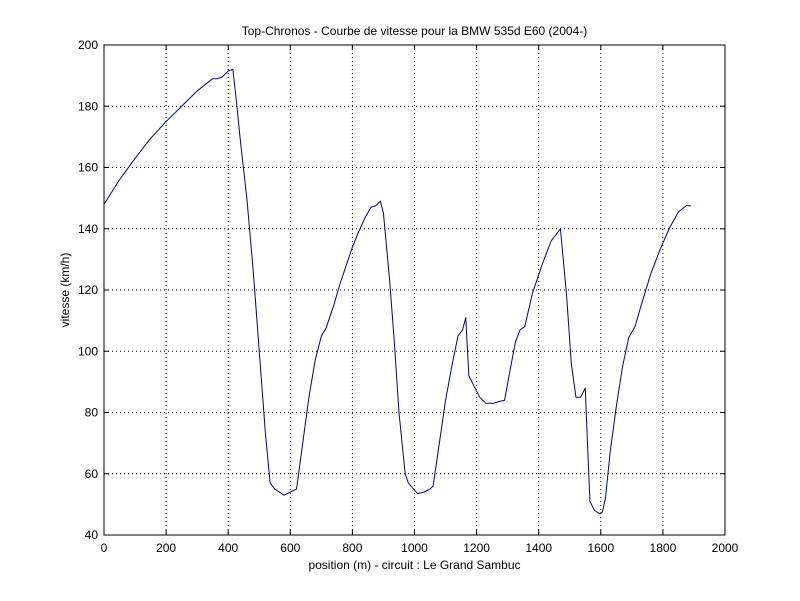 Image resolution: width=800 pixels, height=601 pixels. Describe the element at coordinates (88, 290) in the screenshot. I see `y-tick-label: 120` at that location.